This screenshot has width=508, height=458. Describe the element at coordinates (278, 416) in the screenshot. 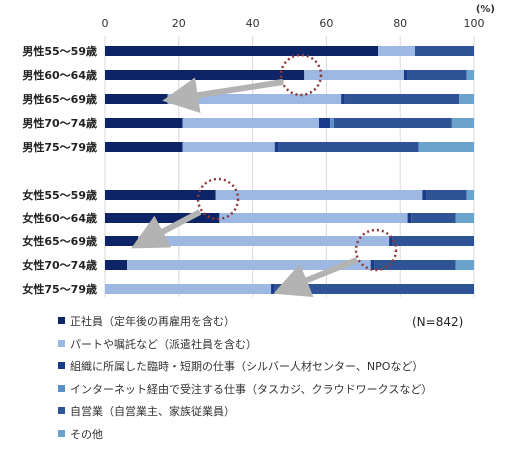

I see `legend-item: 自営業（自営業主、家族従業員）` at that location.